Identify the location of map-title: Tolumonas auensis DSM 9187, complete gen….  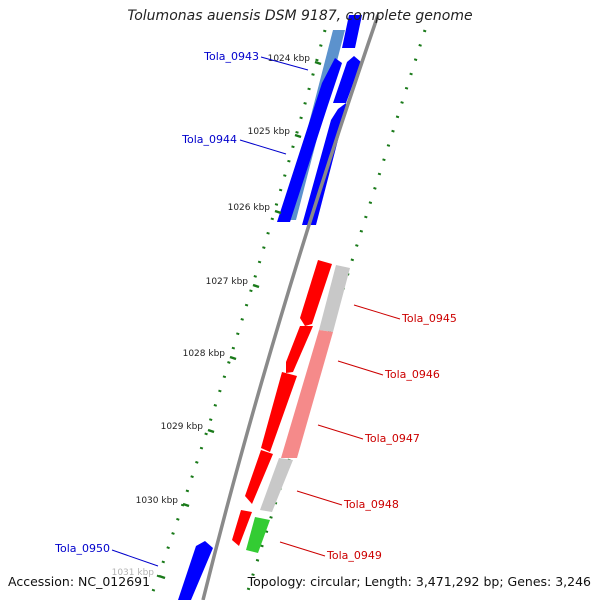
(300, 16).